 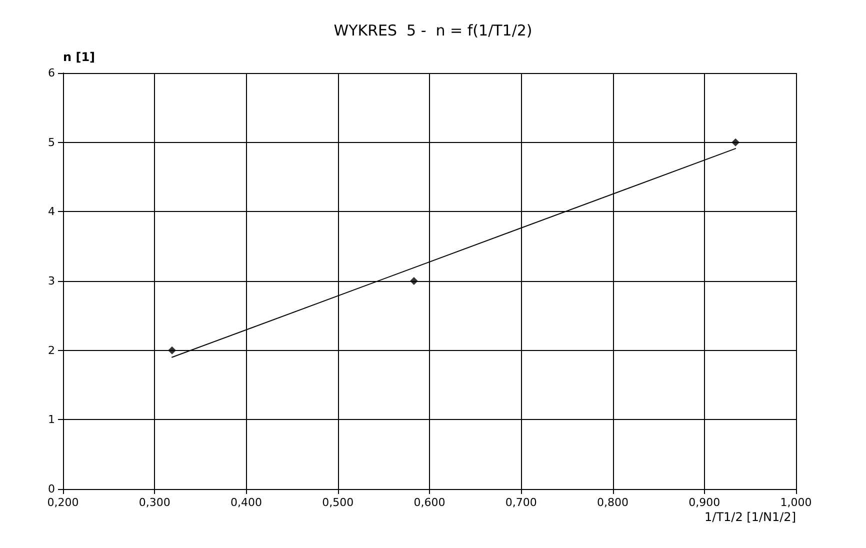 What do you see at coordinates (338, 502) in the screenshot?
I see `x-tick-label: 0,500` at bounding box center [338, 502].